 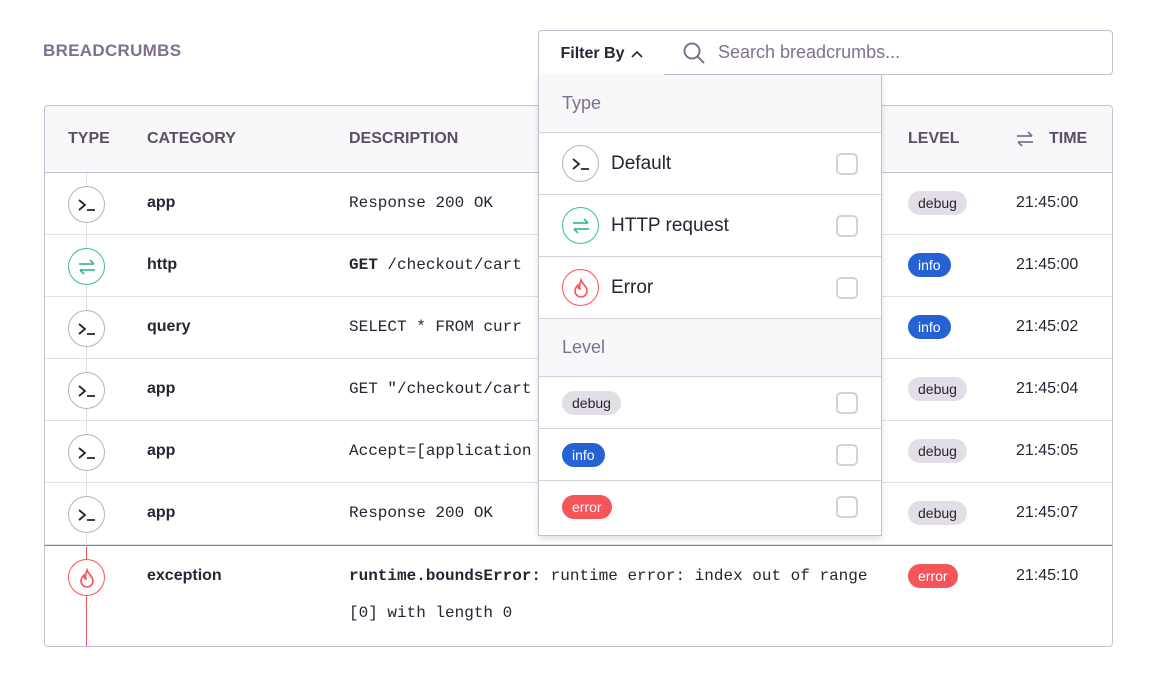 I want to click on description-text: Accept=[application, so click(x=440, y=451).